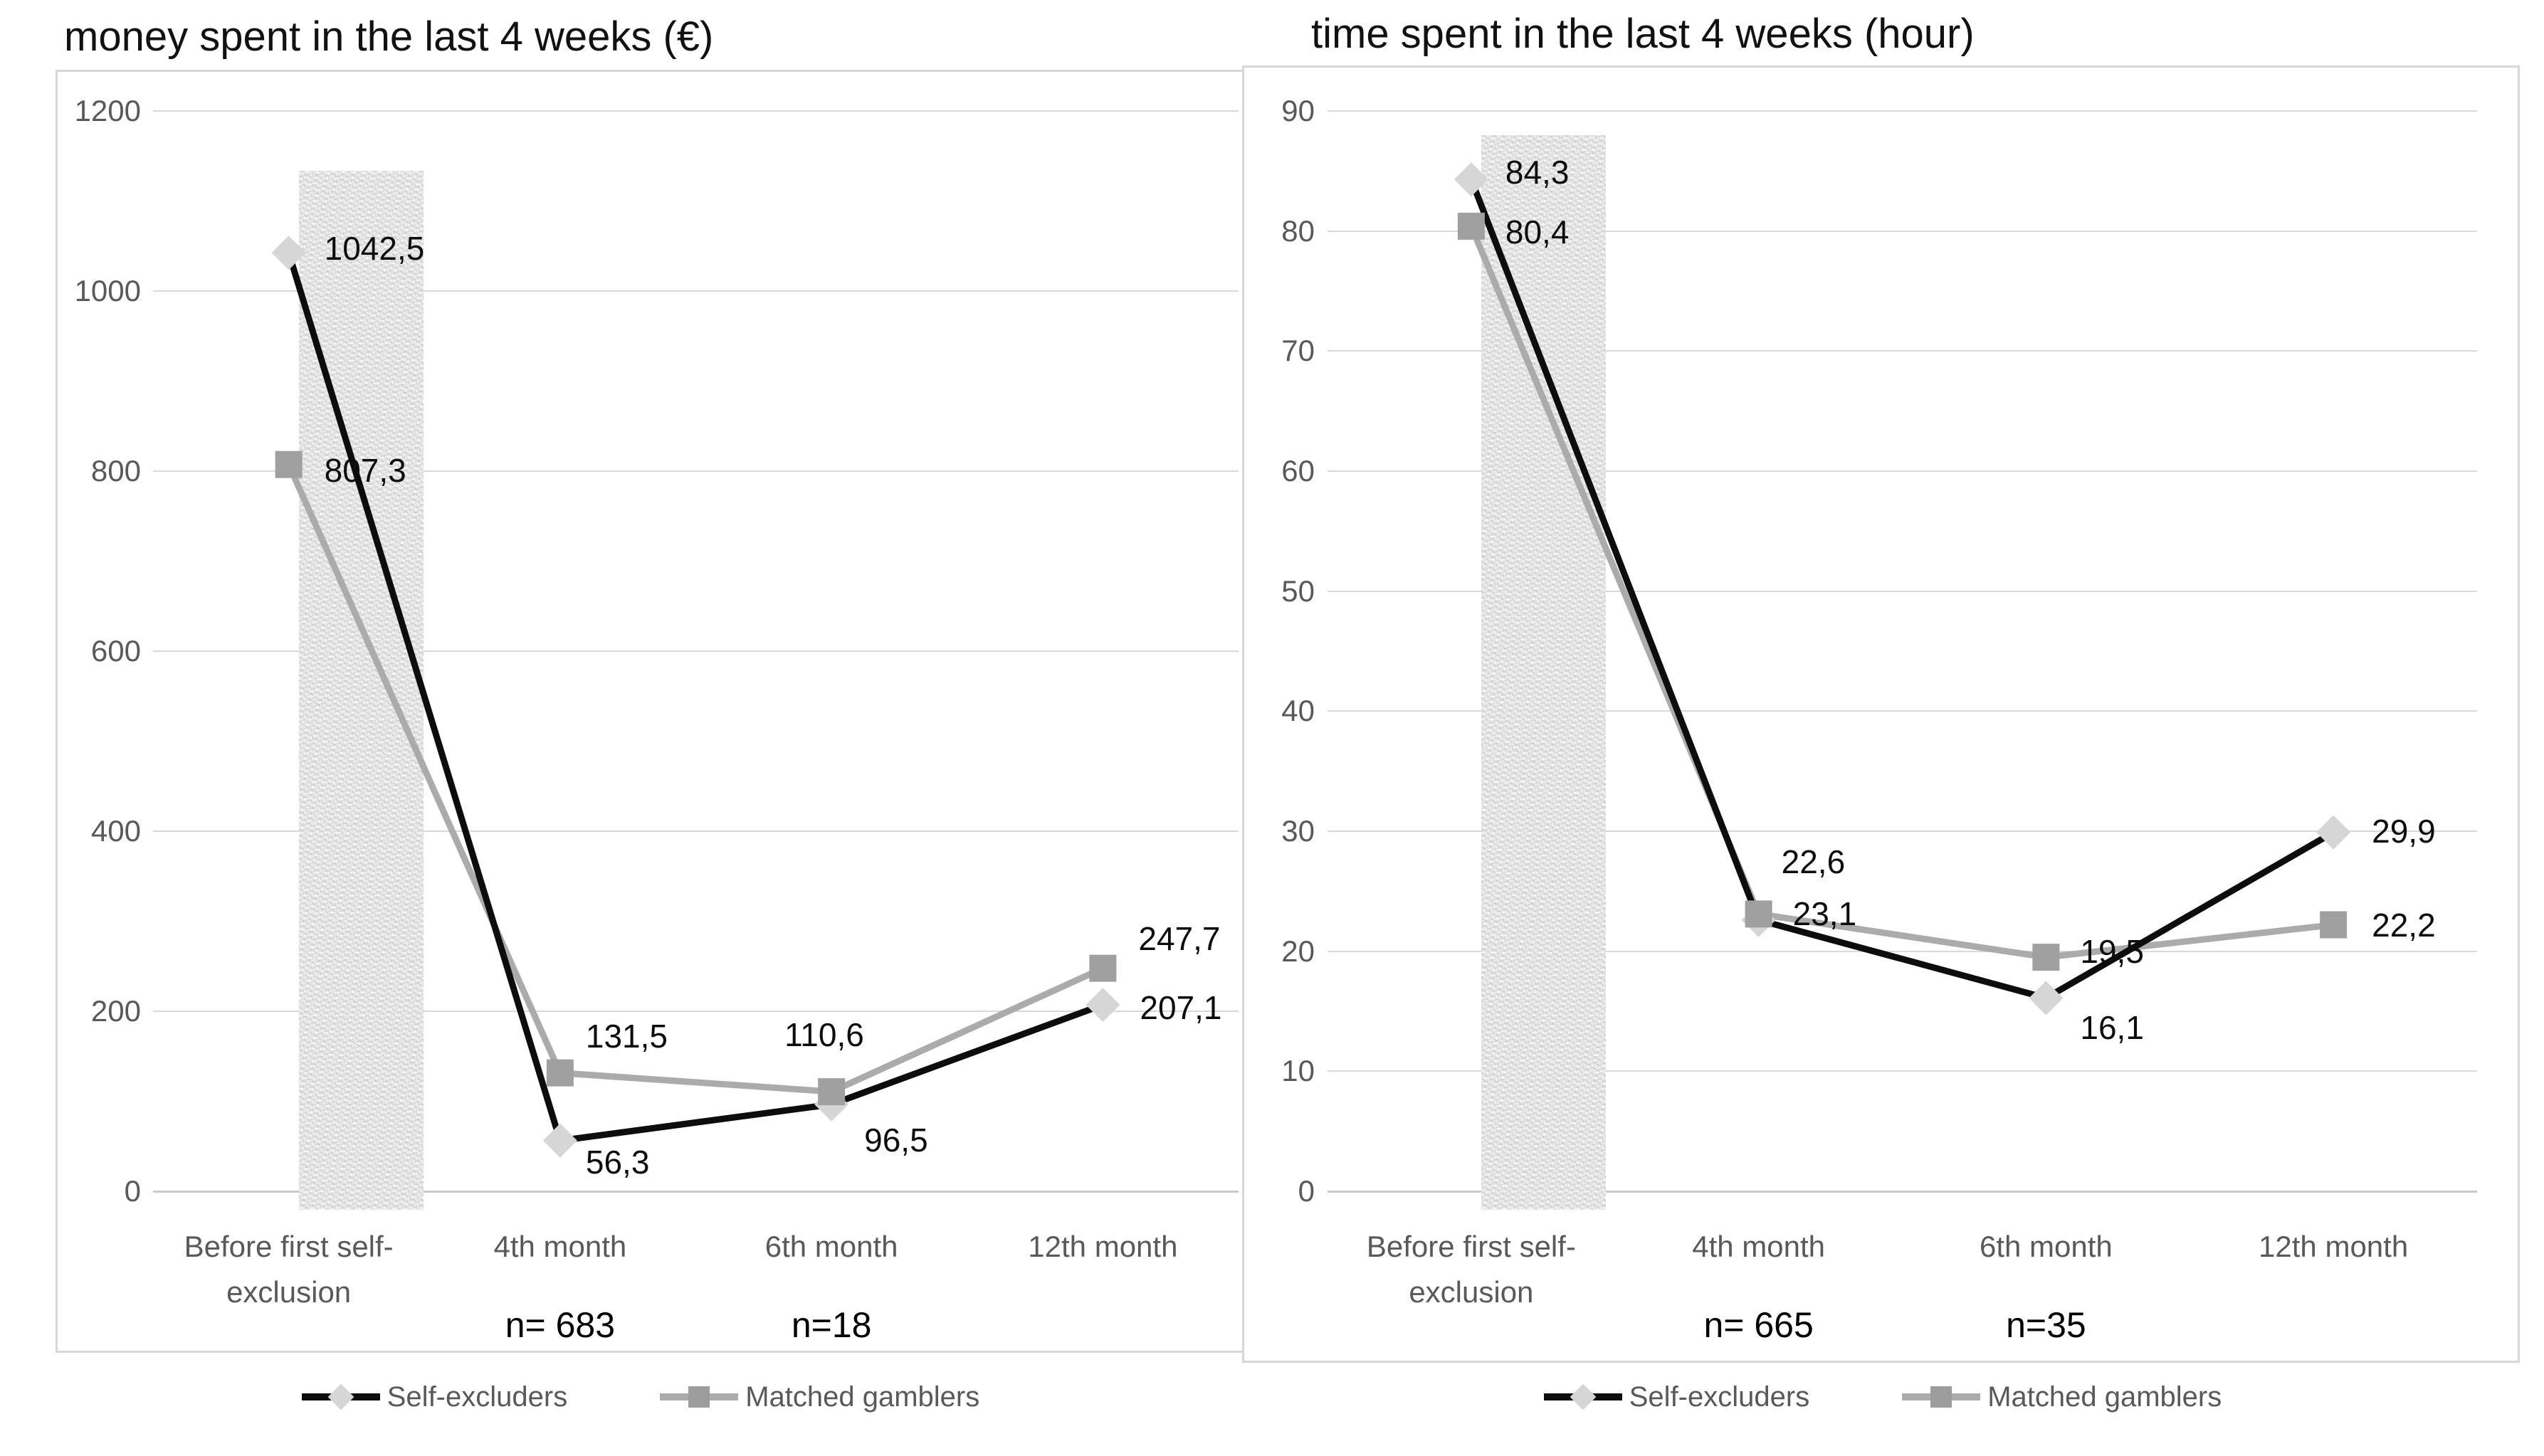 The width and height of the screenshot is (2544, 1456). I want to click on y-axis-tick-label: 20, so click(1298, 951).